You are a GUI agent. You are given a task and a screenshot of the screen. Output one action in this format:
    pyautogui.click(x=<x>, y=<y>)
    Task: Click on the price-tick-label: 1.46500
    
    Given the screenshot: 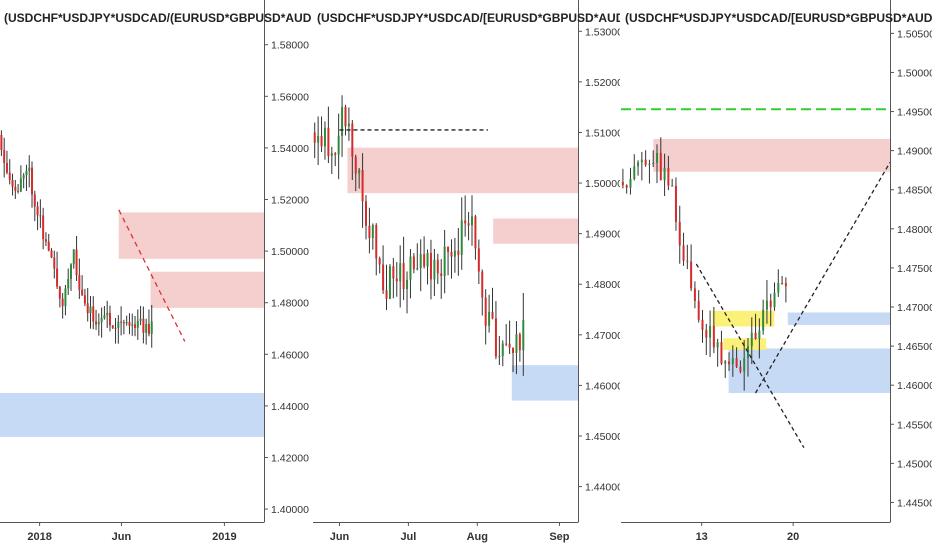 What is the action you would take?
    pyautogui.click(x=914, y=347)
    